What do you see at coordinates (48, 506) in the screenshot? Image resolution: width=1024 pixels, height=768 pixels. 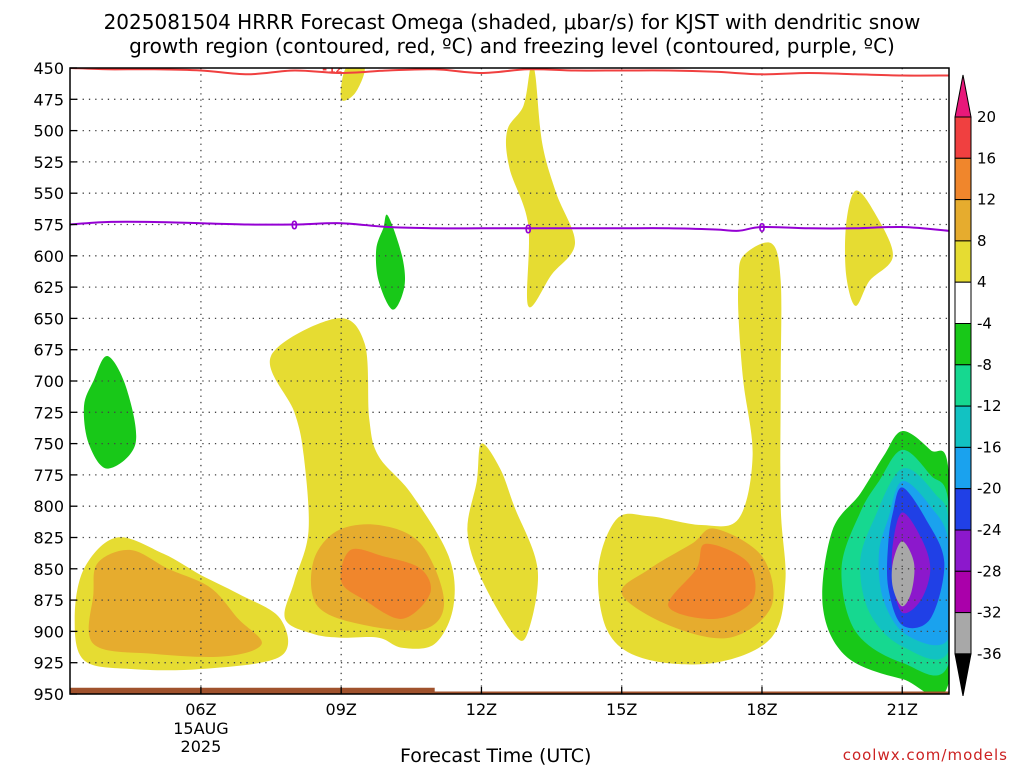 I see `y-tick-label-14: 800` at bounding box center [48, 506].